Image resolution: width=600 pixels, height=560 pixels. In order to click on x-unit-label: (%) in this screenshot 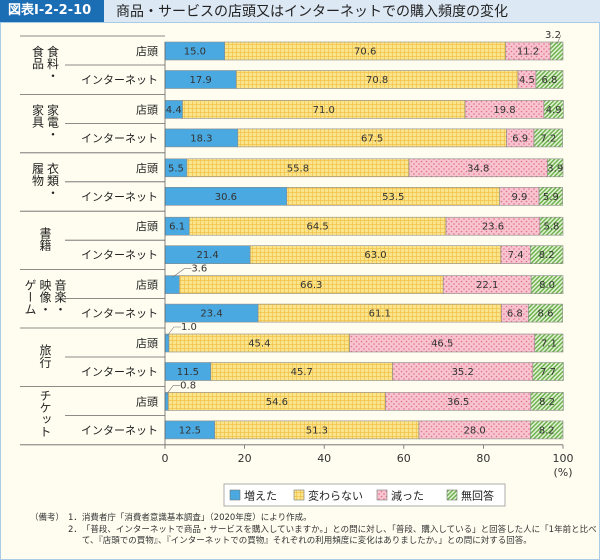, I will do `click(562, 472)`.